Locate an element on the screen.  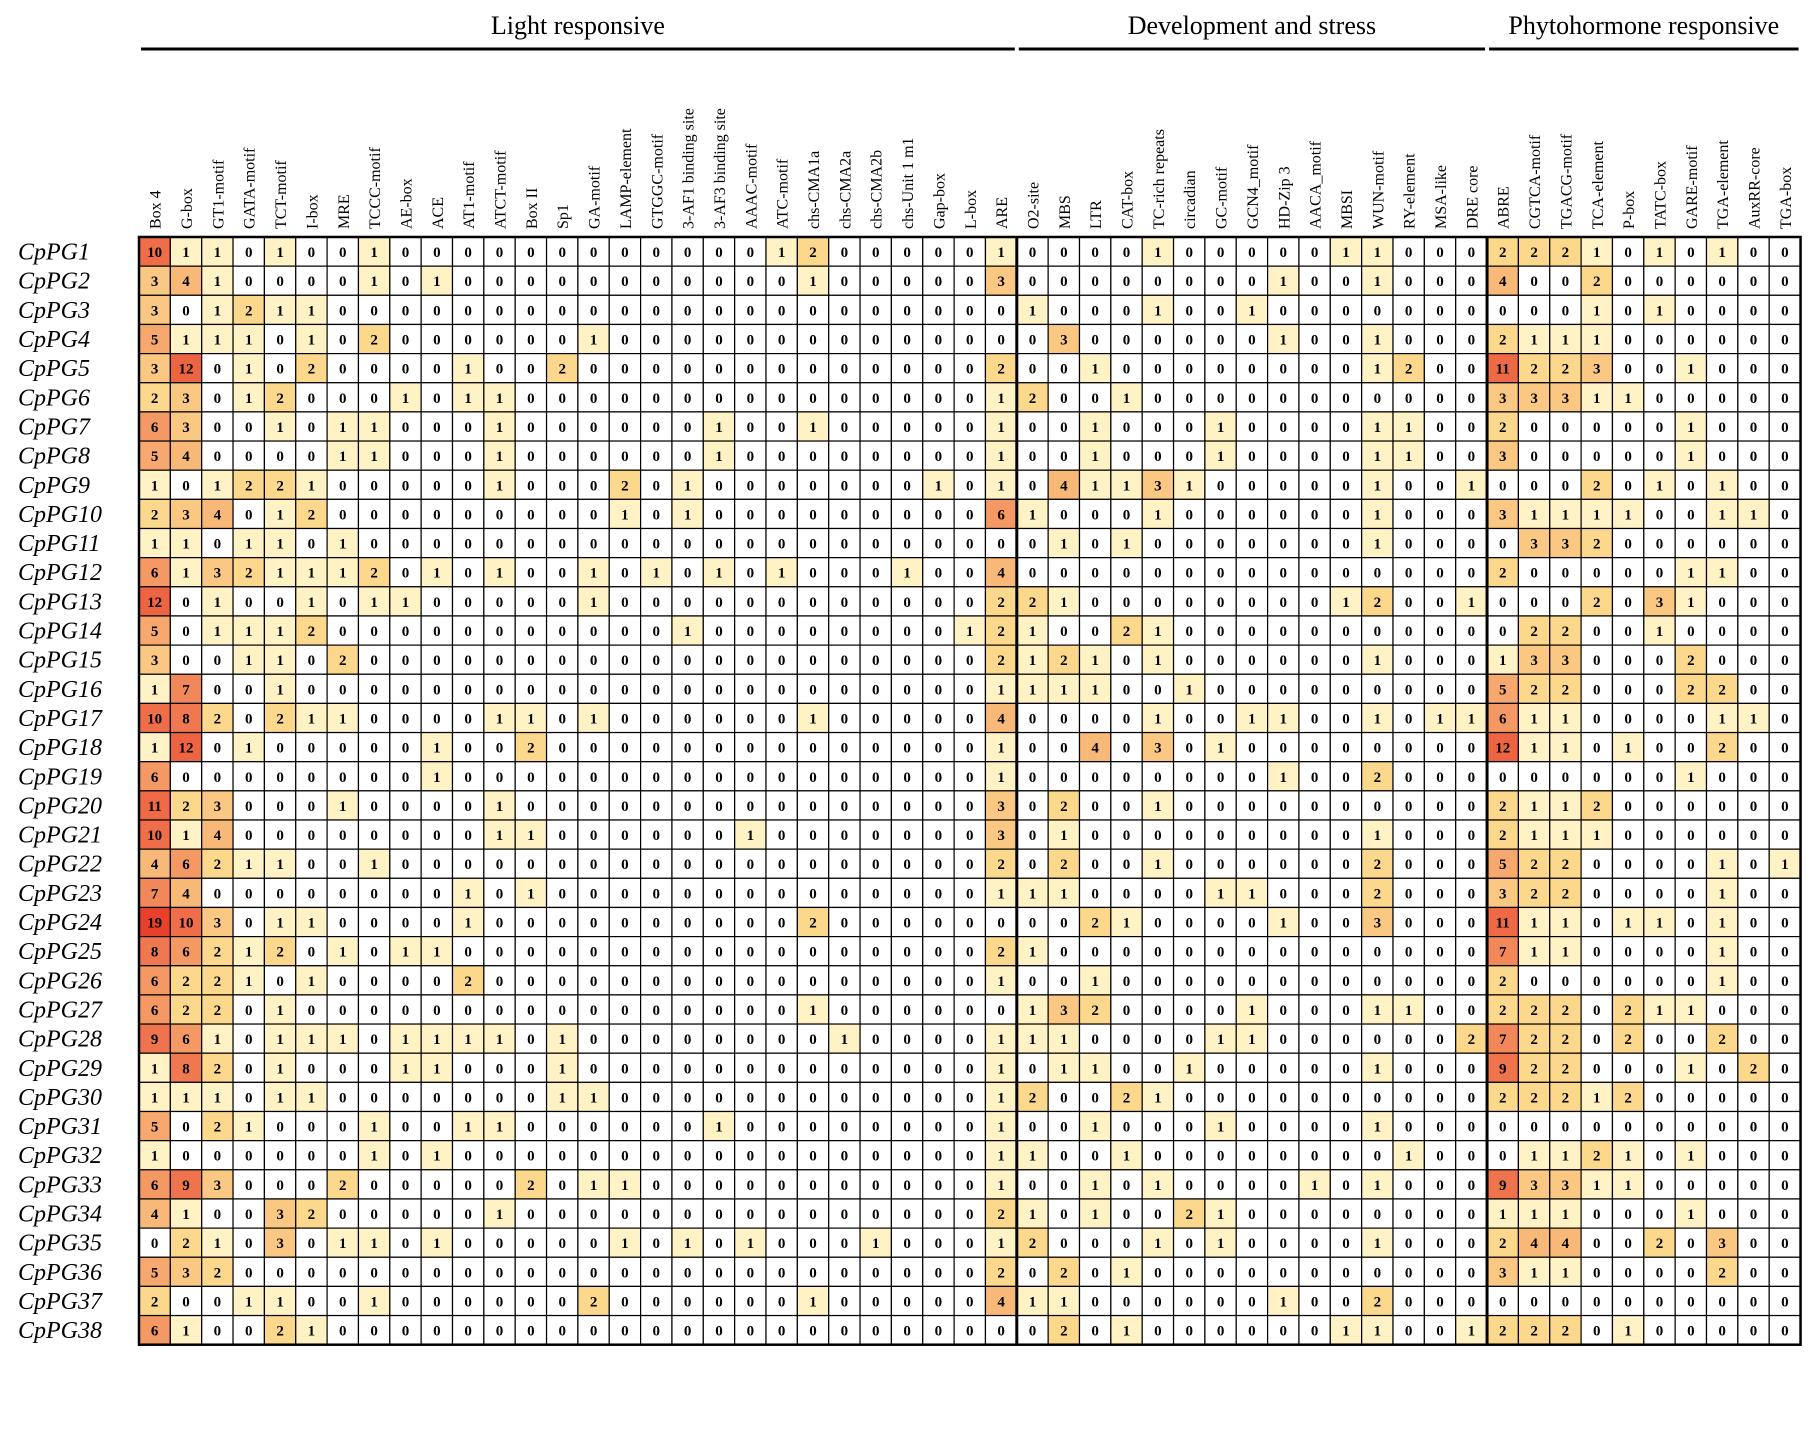
cell-value: 4 is located at coordinates (186, 894).